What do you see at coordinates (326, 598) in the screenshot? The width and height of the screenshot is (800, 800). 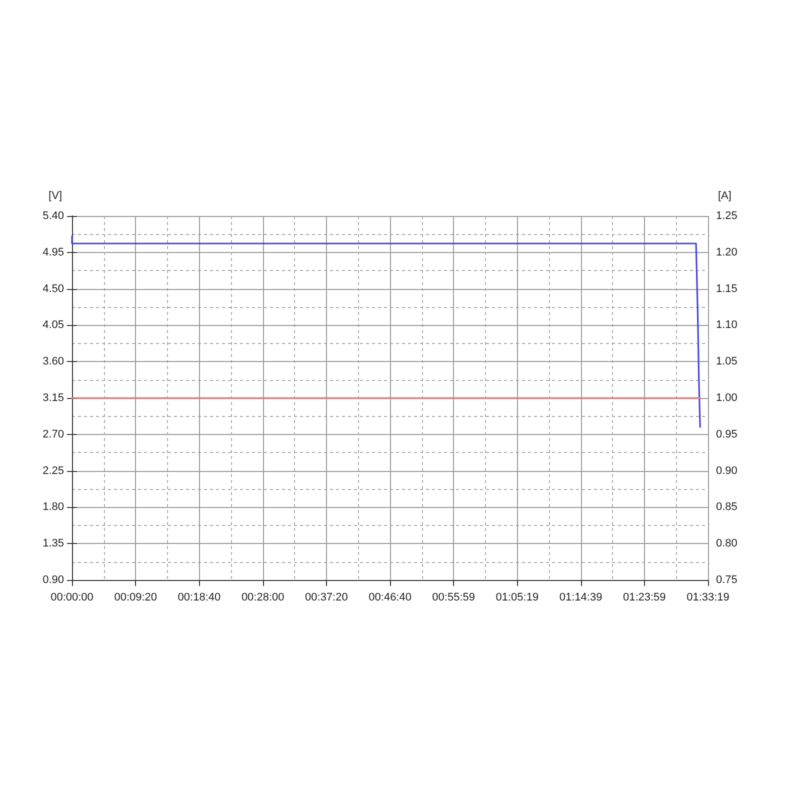 I see `x-tick-label: 00:37:20` at bounding box center [326, 598].